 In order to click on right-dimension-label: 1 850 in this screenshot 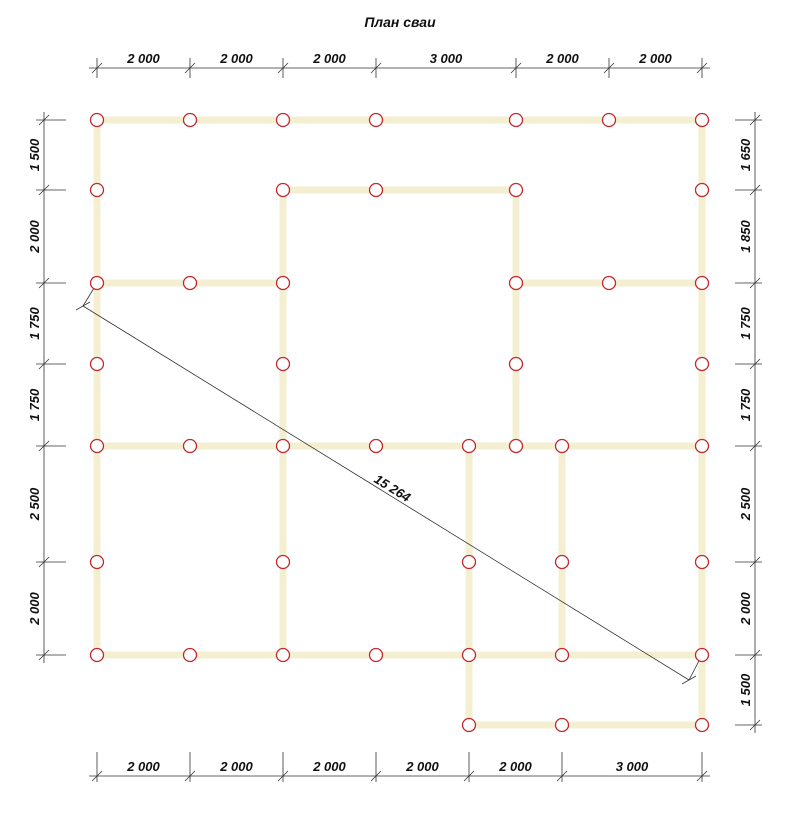, I will do `click(745, 235)`.